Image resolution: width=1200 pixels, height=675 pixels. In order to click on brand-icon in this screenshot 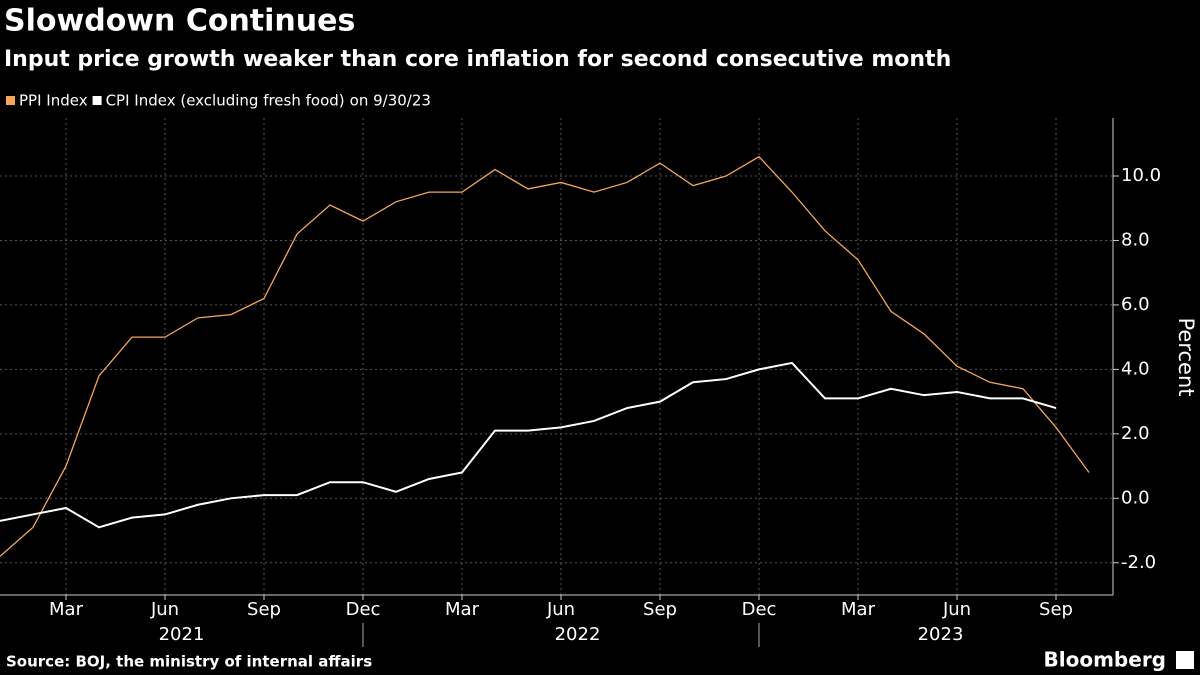, I will do `click(1185, 660)`.